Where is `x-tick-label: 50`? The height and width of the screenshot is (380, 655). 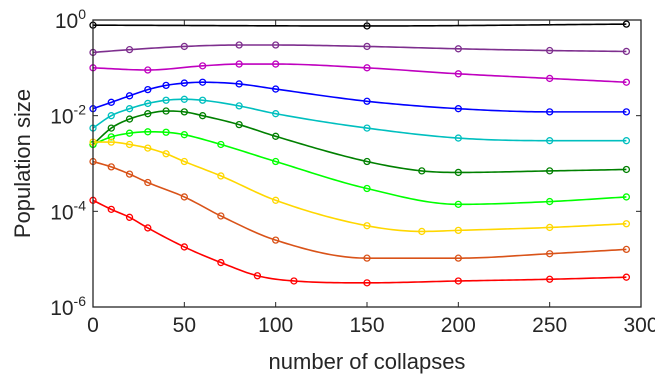
x-tick-label: 50 is located at coordinates (184, 325).